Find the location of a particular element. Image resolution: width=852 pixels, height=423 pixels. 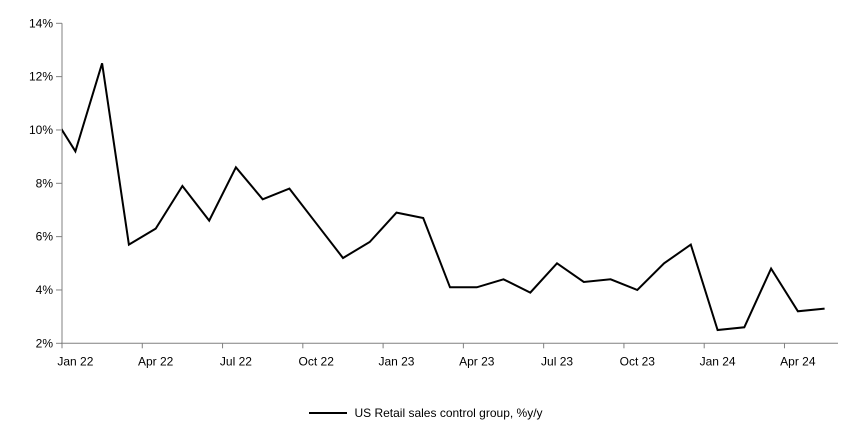

x-tick-label: Oct 23 is located at coordinates (638, 361).